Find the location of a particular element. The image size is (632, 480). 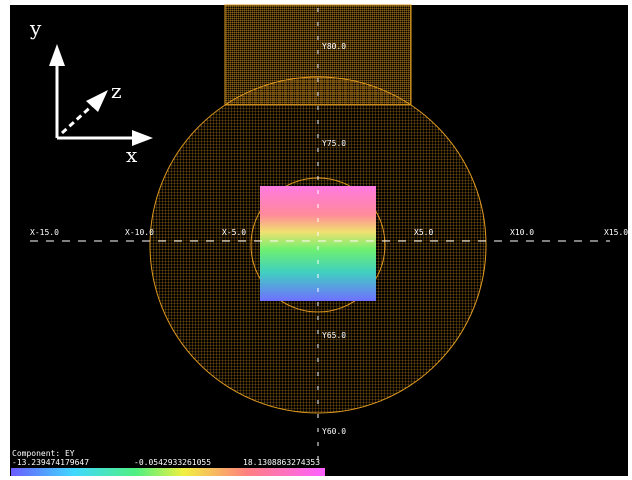

axis-triad is located at coordinates (101, 95).